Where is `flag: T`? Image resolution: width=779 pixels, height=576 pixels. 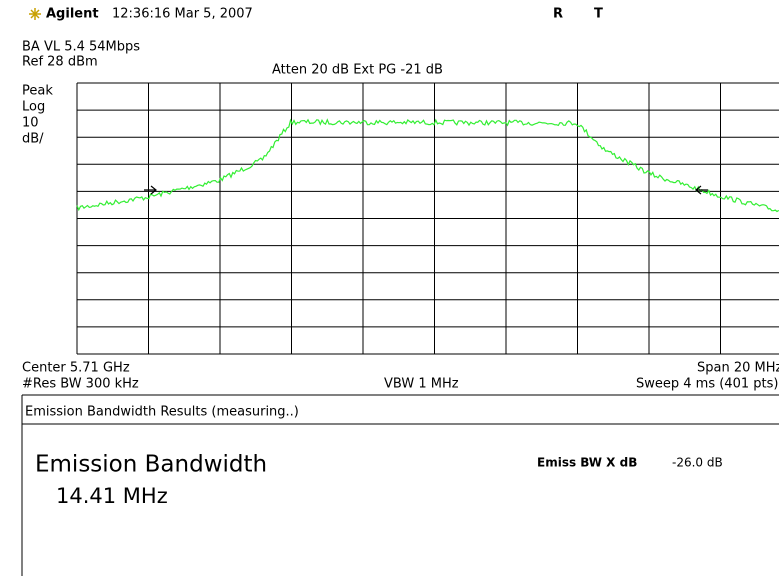 flag: T is located at coordinates (598, 14).